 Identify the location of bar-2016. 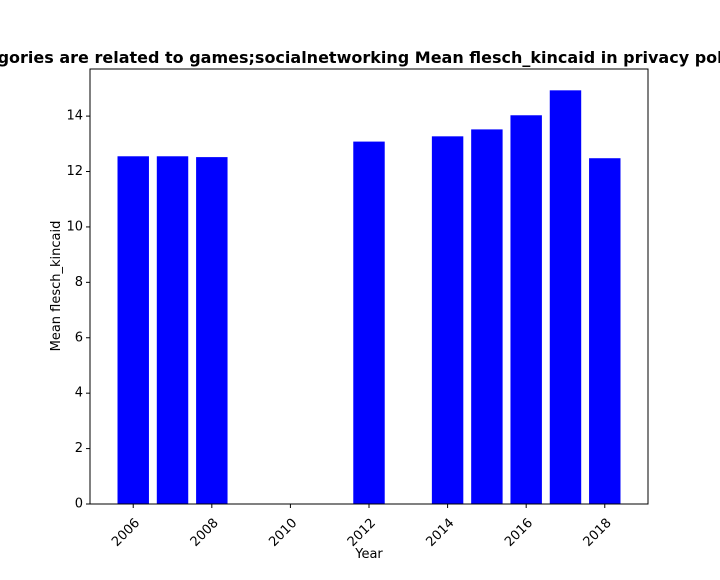
(526, 310).